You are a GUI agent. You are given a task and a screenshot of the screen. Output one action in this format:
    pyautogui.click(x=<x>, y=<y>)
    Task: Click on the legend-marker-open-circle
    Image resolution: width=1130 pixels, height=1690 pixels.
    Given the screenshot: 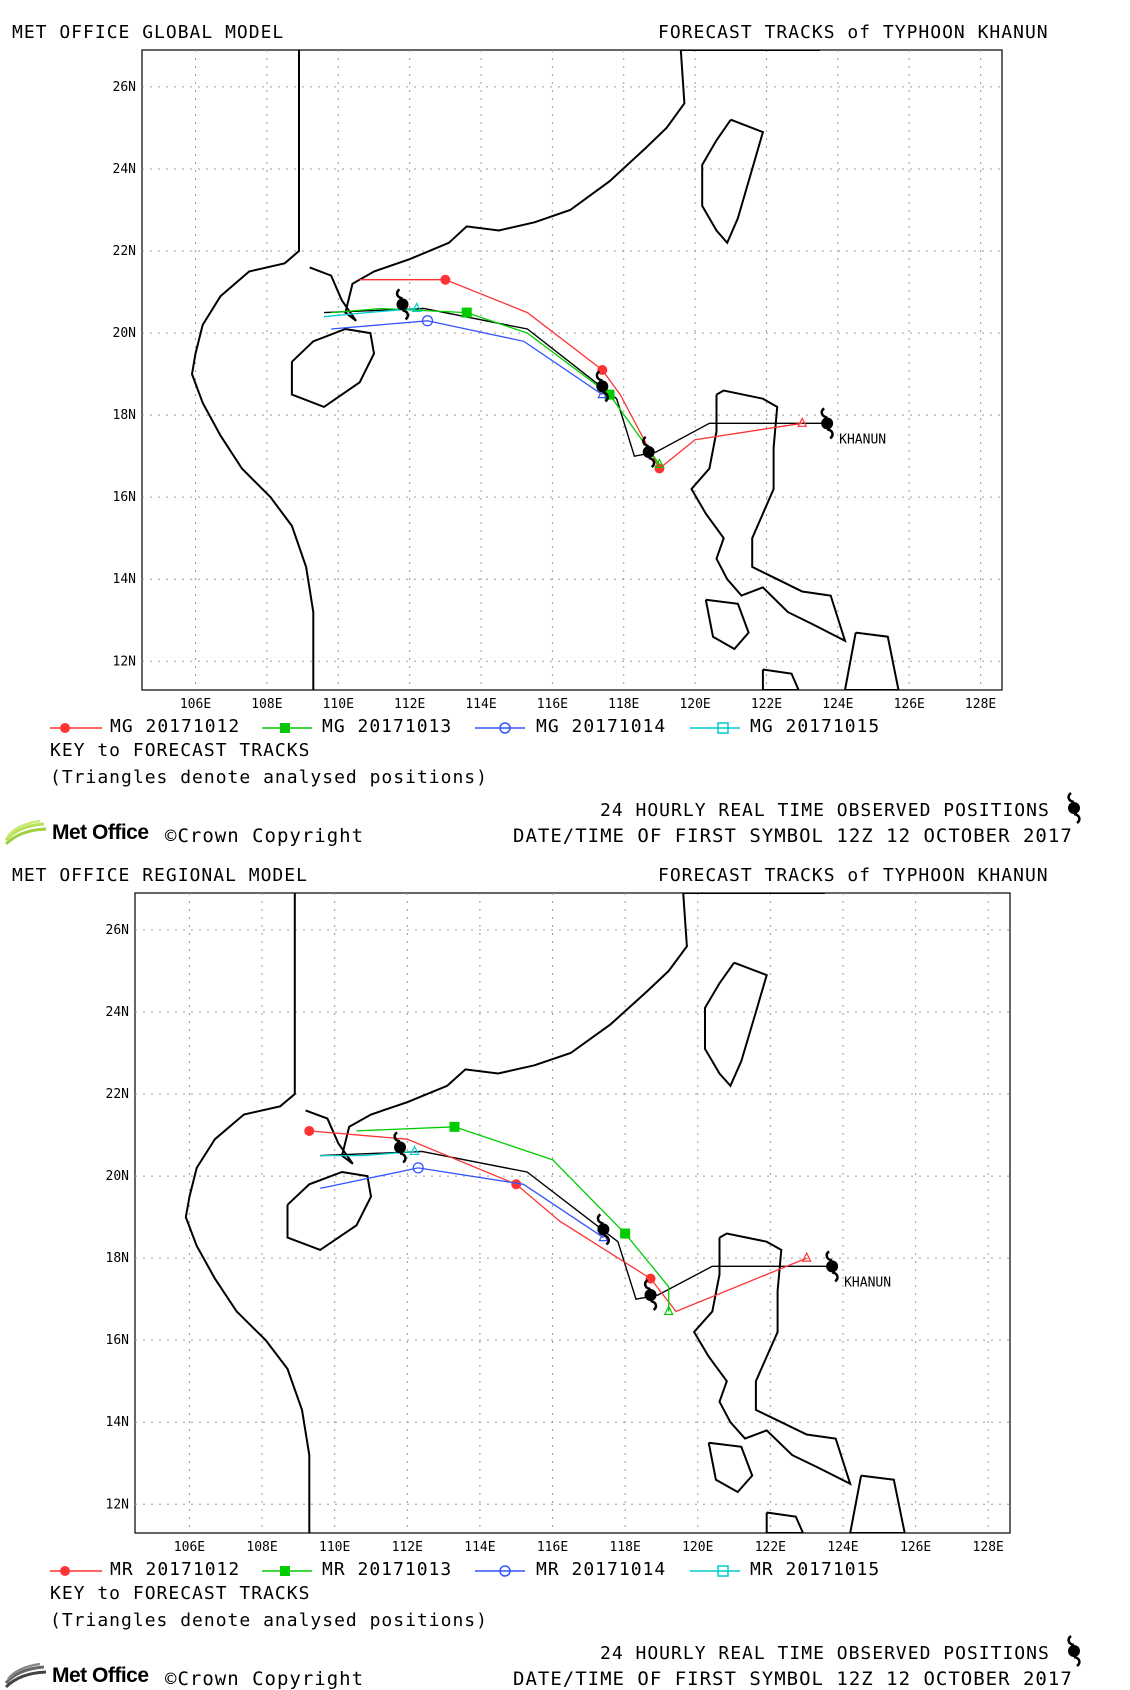 What is the action you would take?
    pyautogui.click(x=505, y=728)
    